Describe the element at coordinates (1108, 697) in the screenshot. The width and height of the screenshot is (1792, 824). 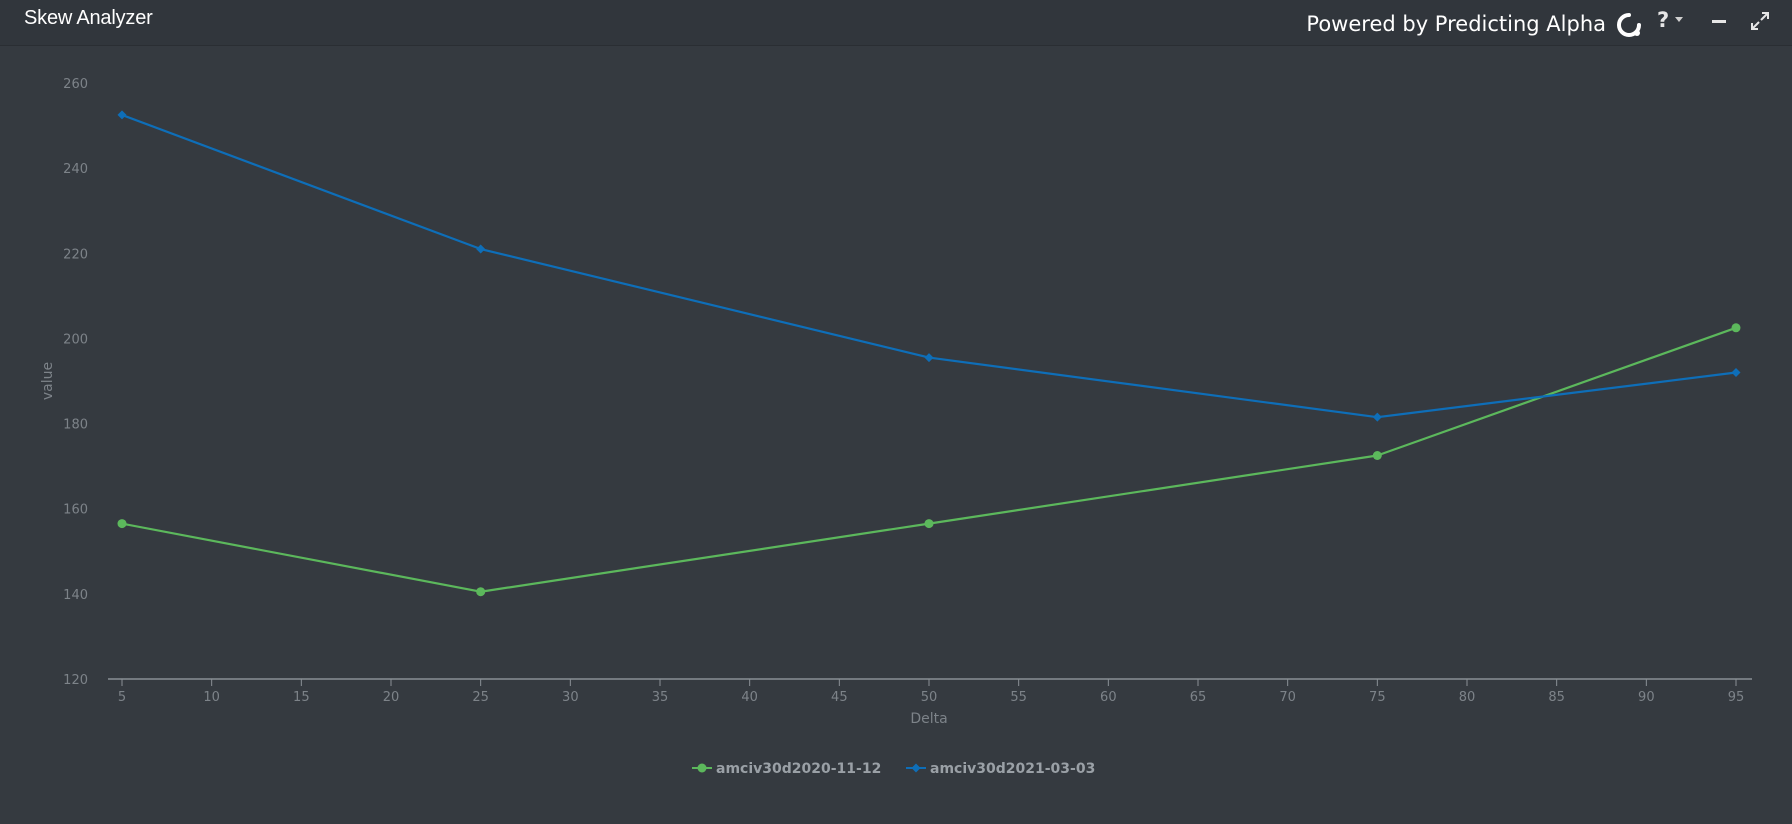
I see `x-tick-label: 60` at that location.